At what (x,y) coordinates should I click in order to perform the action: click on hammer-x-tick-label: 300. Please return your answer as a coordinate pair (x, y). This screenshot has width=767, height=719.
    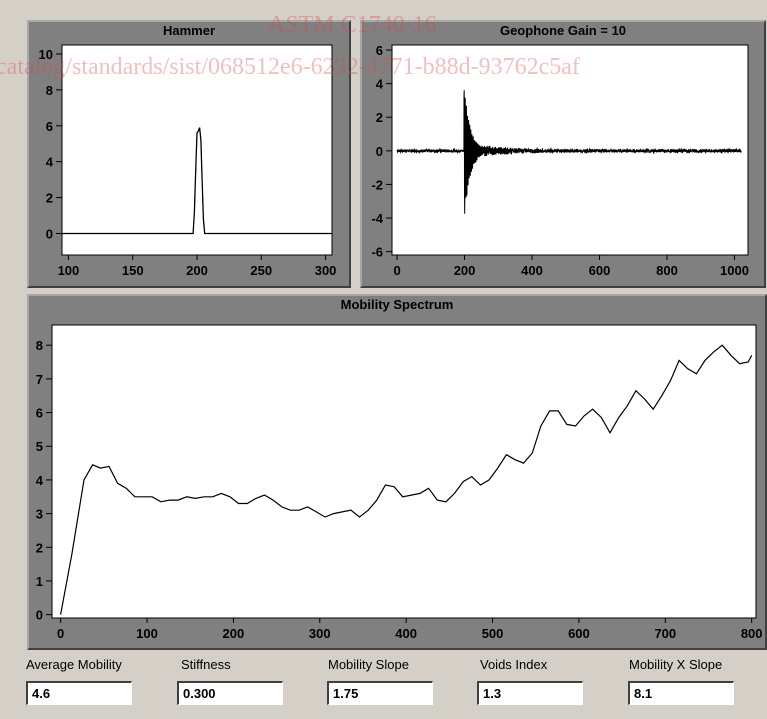
    Looking at the image, I should click on (326, 270).